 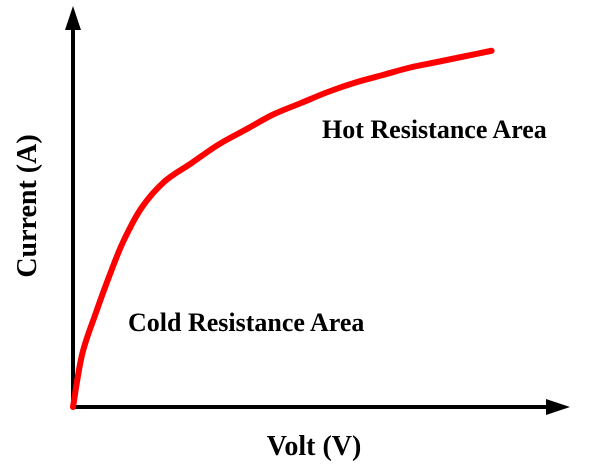 What do you see at coordinates (246, 322) in the screenshot?
I see `annotation-cold-resistance: Cold Resistance Area` at bounding box center [246, 322].